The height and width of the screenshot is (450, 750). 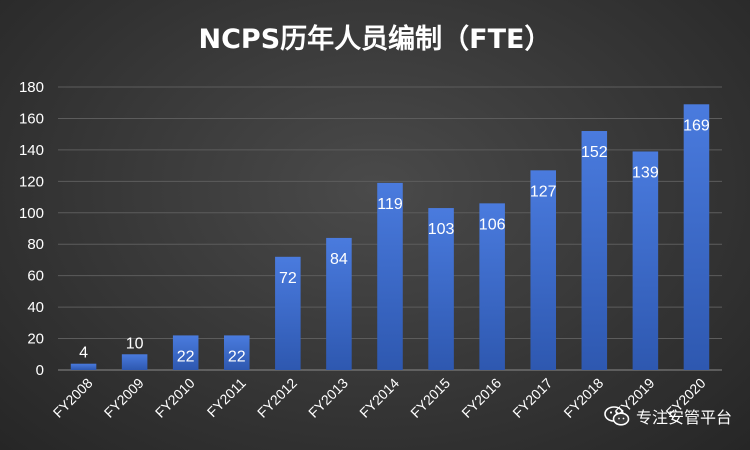 What do you see at coordinates (430, 398) in the screenshot?
I see `x-tick-label: FY2015` at bounding box center [430, 398].